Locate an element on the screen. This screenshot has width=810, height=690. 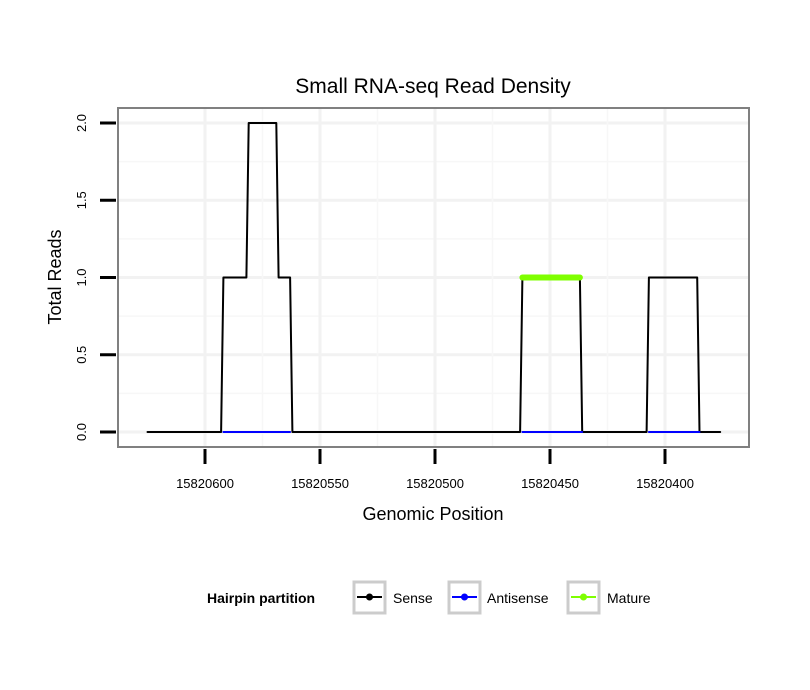
y-tick-label: 1.5 is located at coordinates (81, 200).